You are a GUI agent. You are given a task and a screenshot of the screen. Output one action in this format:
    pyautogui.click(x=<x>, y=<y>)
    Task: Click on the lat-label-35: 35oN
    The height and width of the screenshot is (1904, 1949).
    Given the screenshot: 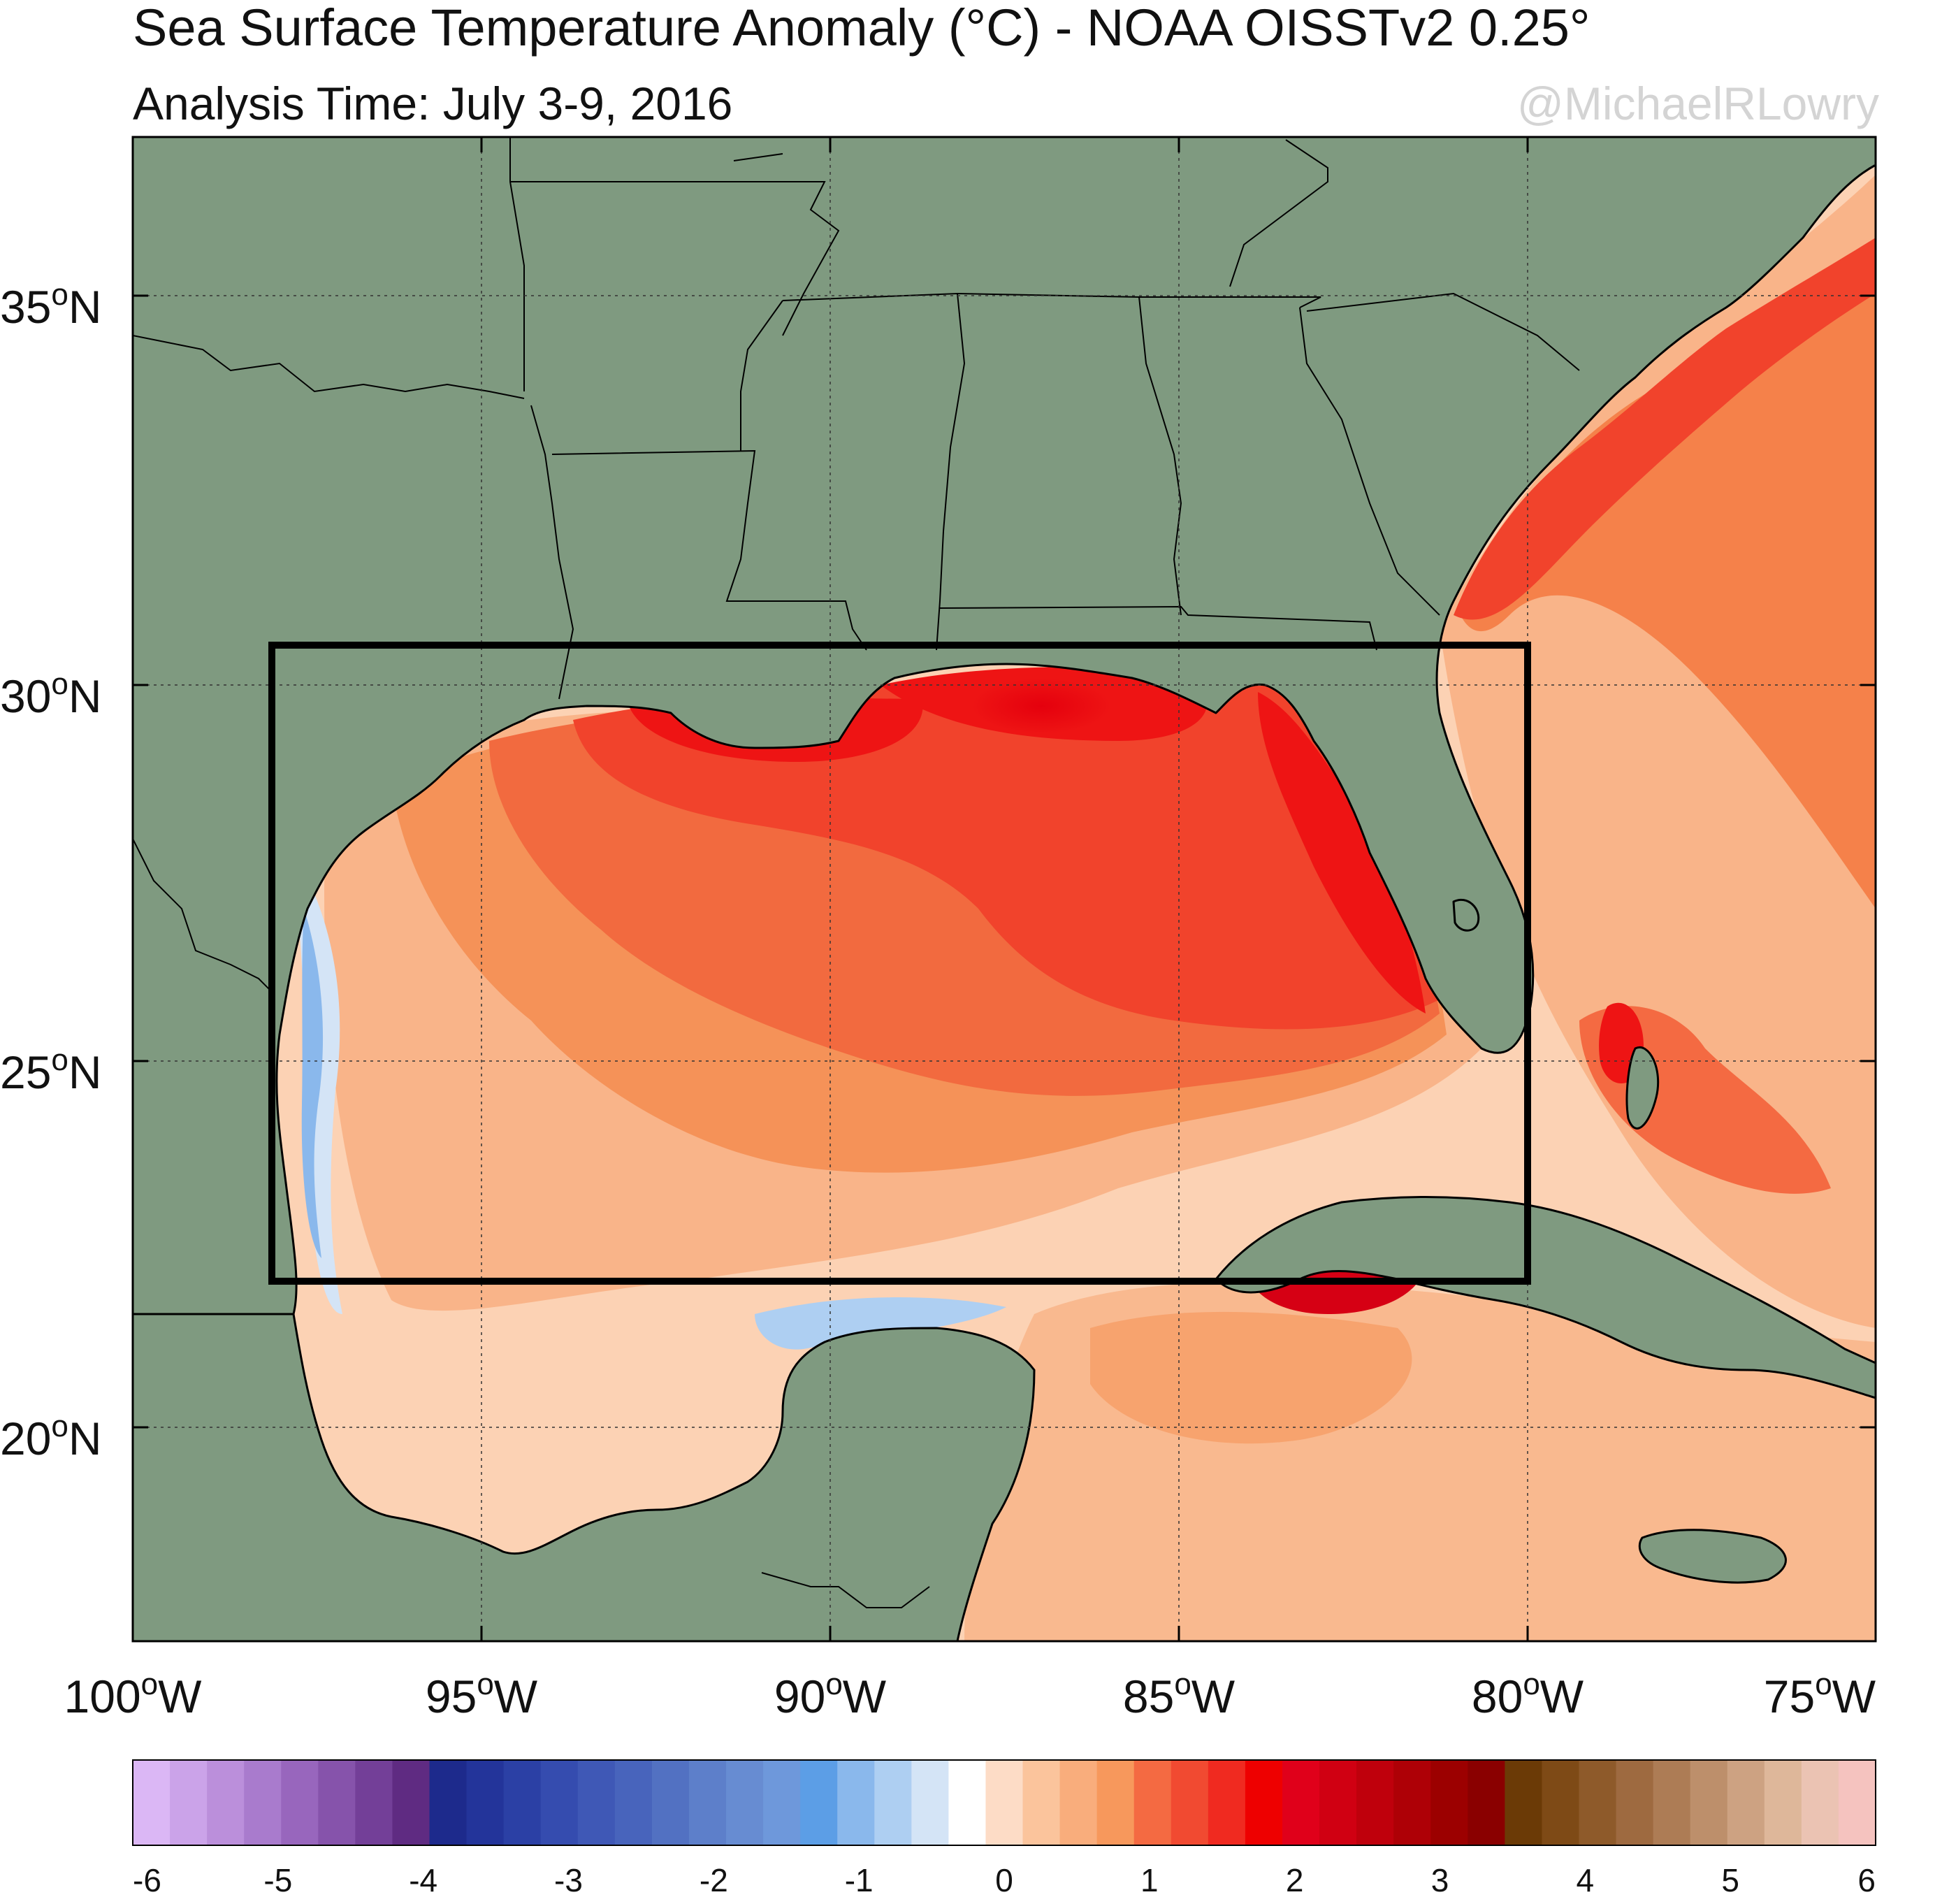 What is the action you would take?
    pyautogui.click(x=51, y=305)
    